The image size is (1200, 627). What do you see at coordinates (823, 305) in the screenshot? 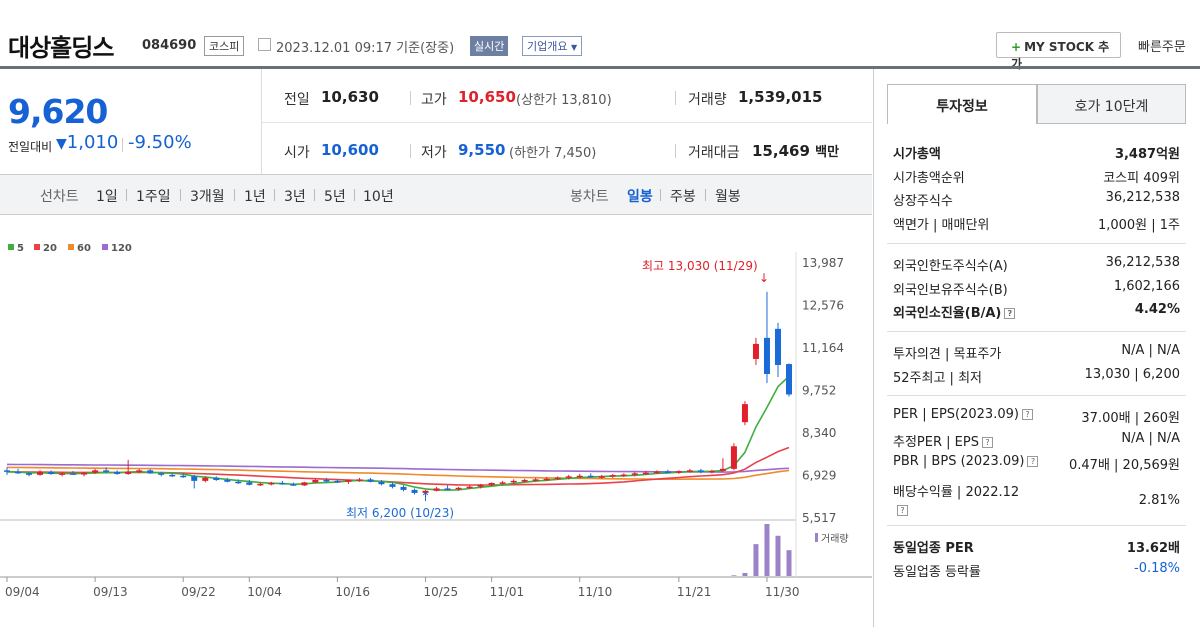
I see `y-tick-label: 12,576` at bounding box center [823, 305].